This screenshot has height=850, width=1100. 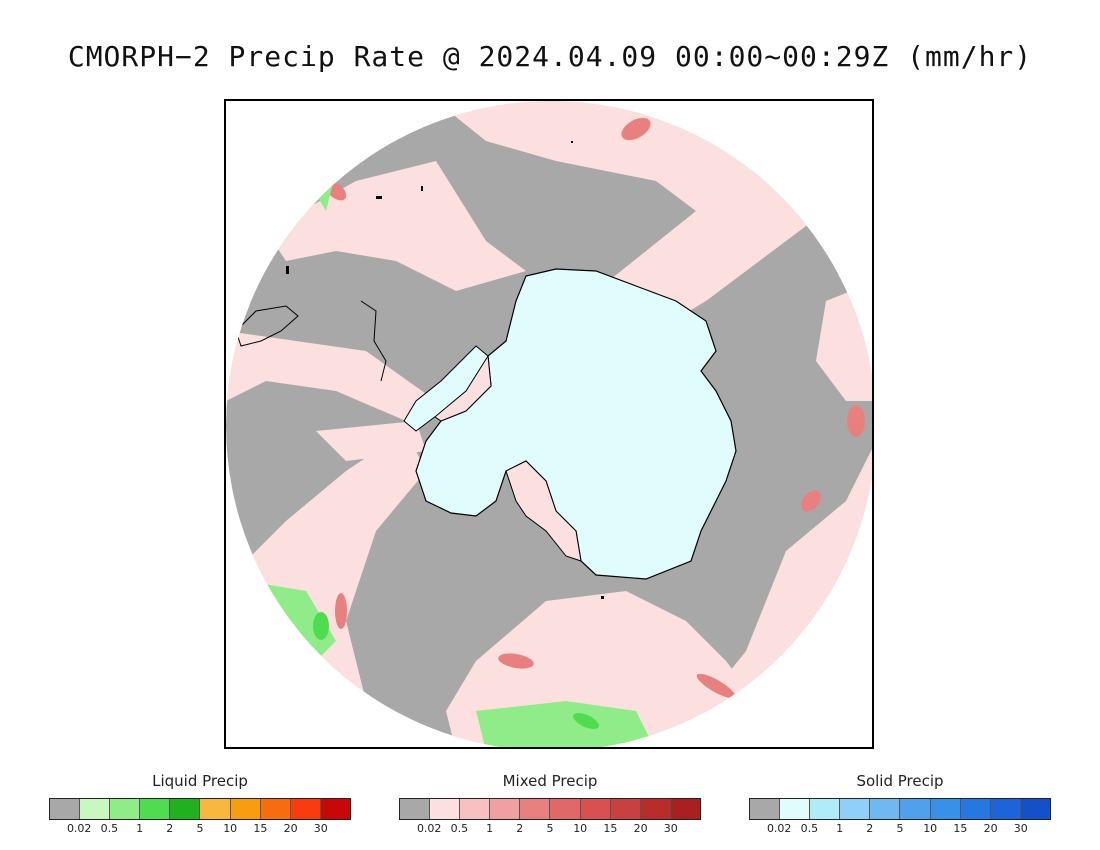 I want to click on antarctica, so click(x=570, y=424).